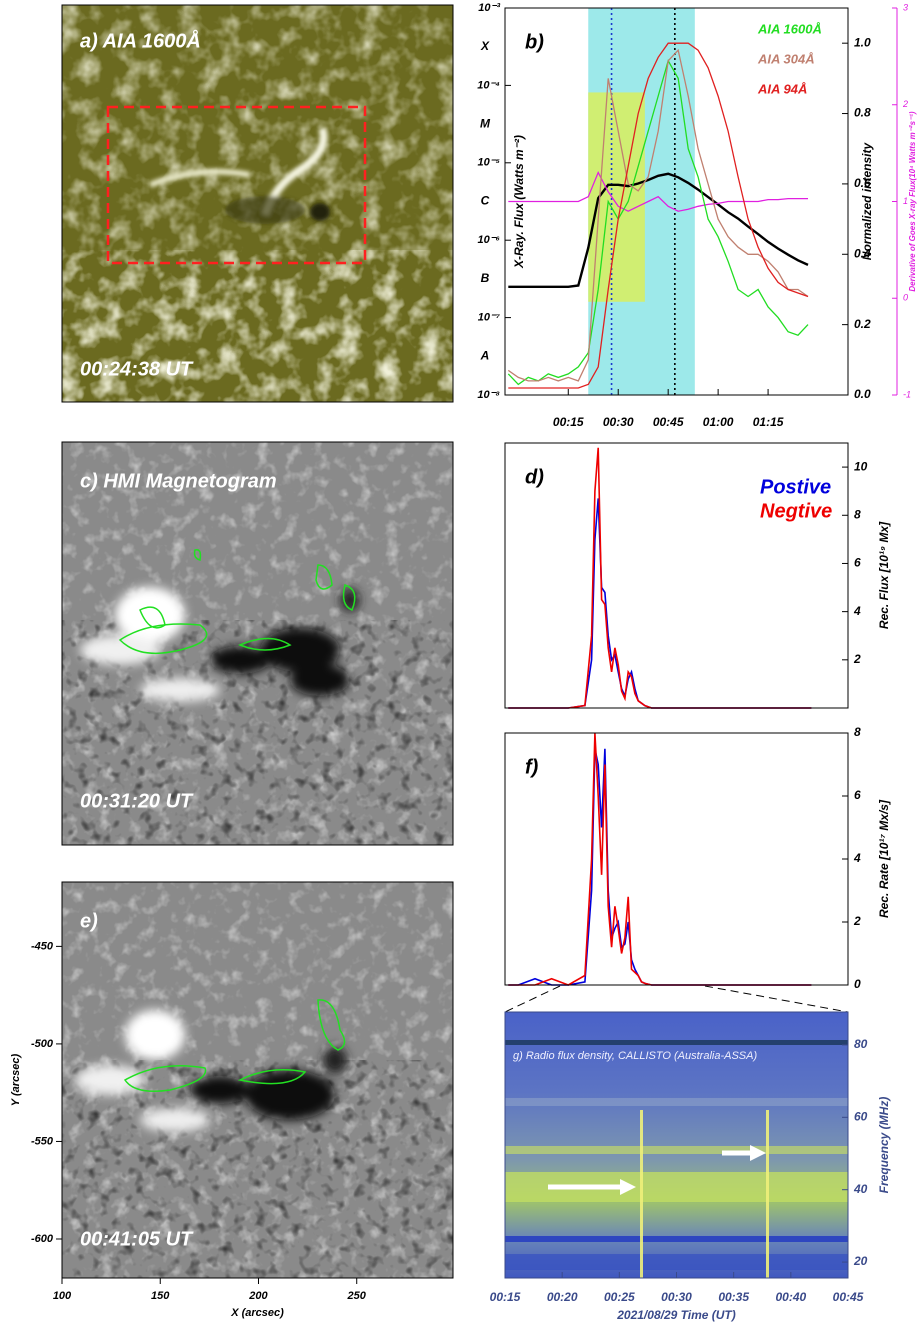 The width and height of the screenshot is (921, 1326). Describe the element at coordinates (789, 28) in the screenshot. I see `legend-entry: AIA 1600Å` at that location.